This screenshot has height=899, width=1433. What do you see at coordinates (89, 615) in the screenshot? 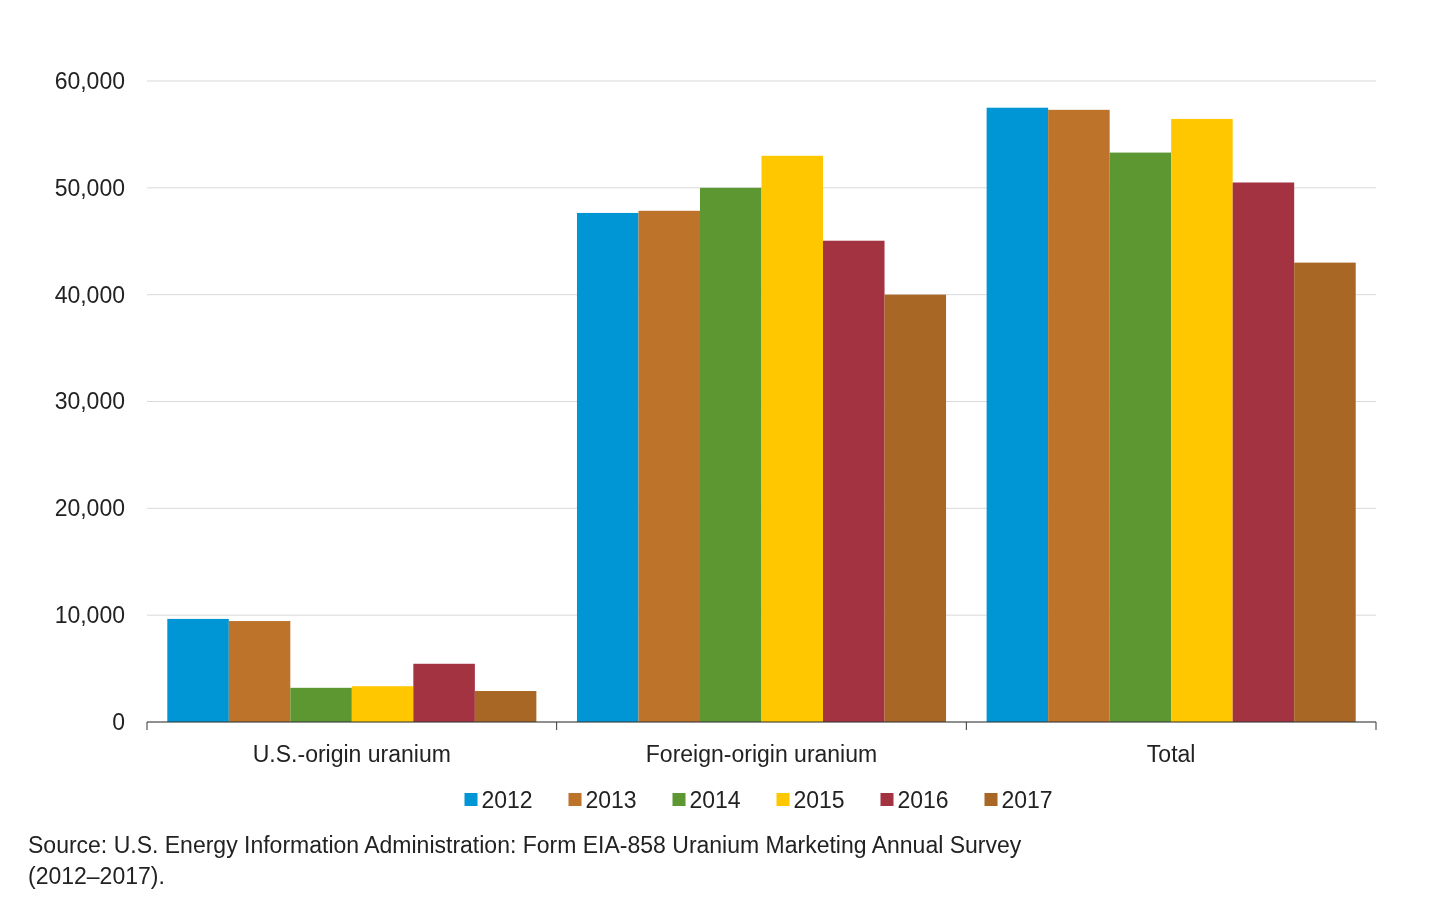
I see `y-tick-label: 10,000` at bounding box center [89, 615].